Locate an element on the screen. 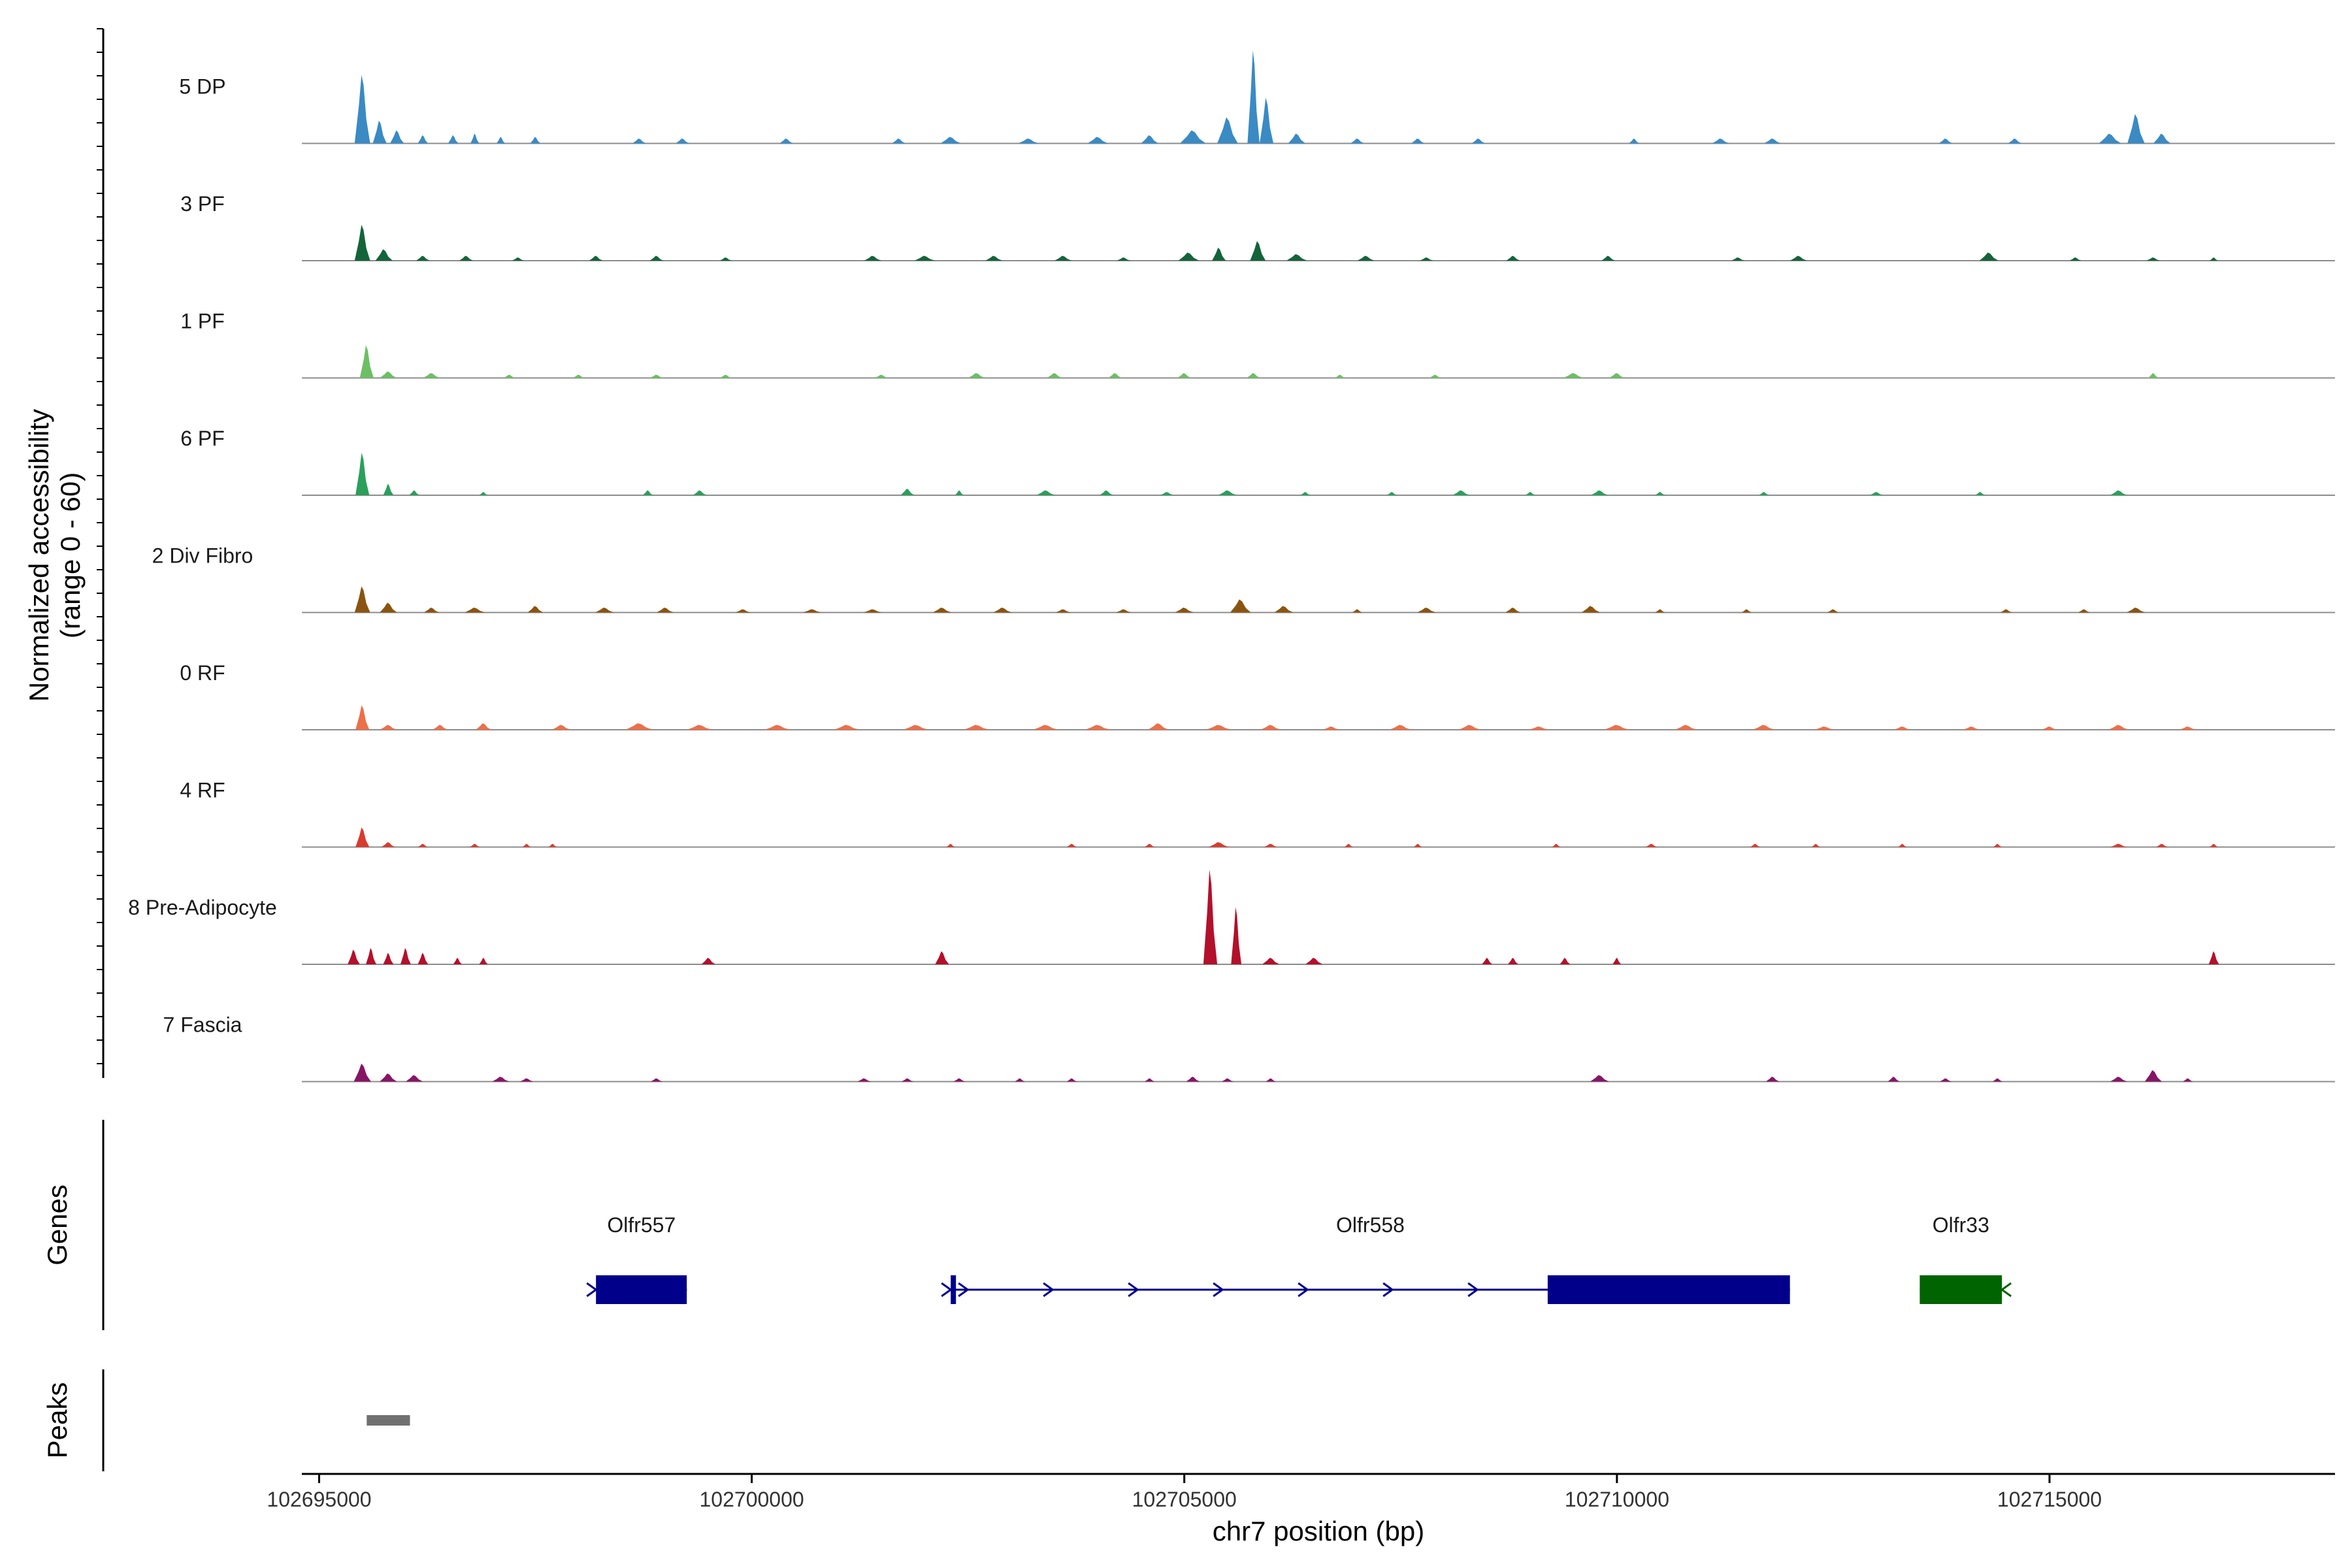  x-tick-label: 102705000 is located at coordinates (1184, 1499).